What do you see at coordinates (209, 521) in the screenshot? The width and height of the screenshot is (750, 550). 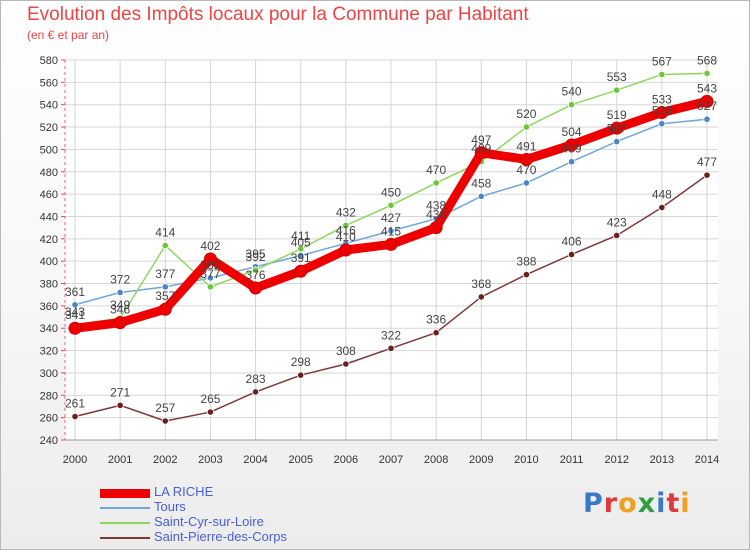 I see `legend-label-saint-cyr-sur-loire: Saint-Cyr-sur-Loire` at bounding box center [209, 521].